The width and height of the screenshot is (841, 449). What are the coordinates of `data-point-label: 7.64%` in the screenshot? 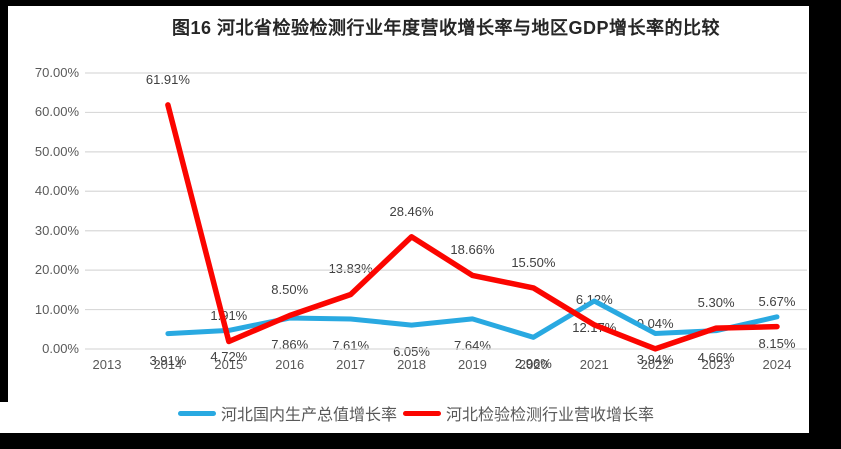 It's located at (472, 345).